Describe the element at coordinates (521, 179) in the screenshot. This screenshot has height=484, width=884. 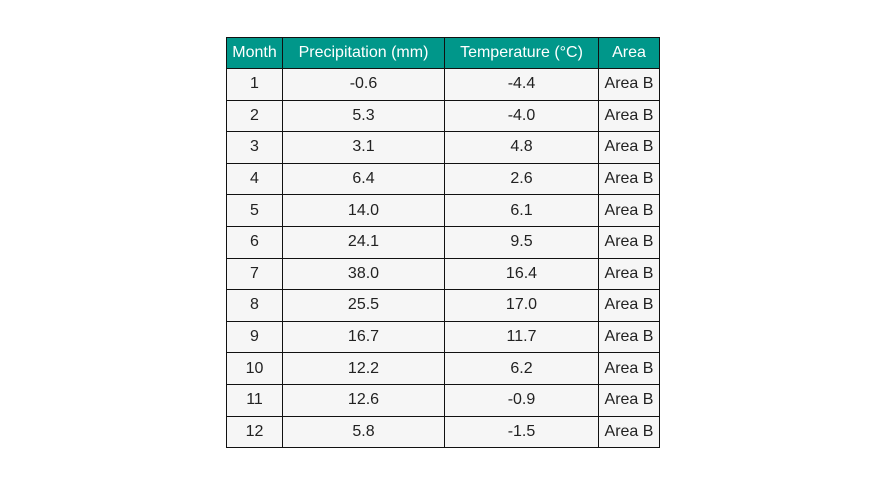
I see `cell-temperature: 2.6` at that location.